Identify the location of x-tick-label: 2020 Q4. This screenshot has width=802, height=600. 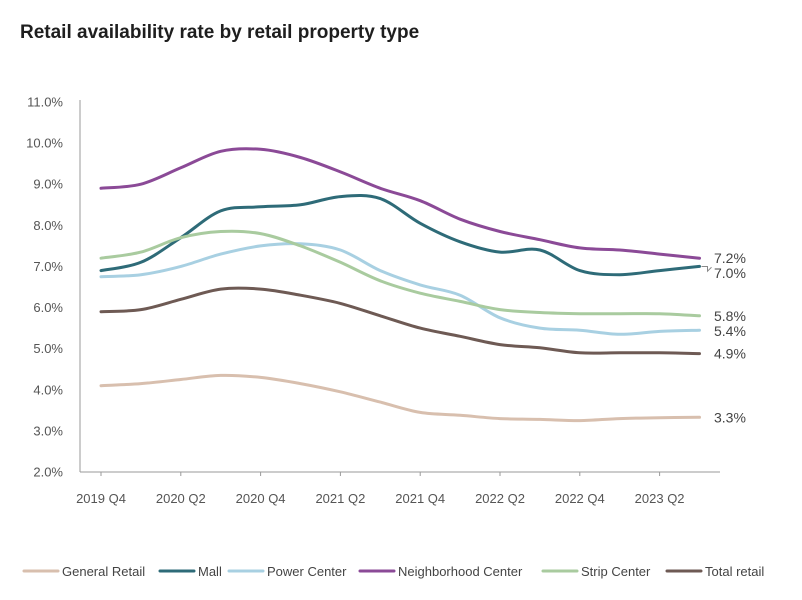
(261, 498).